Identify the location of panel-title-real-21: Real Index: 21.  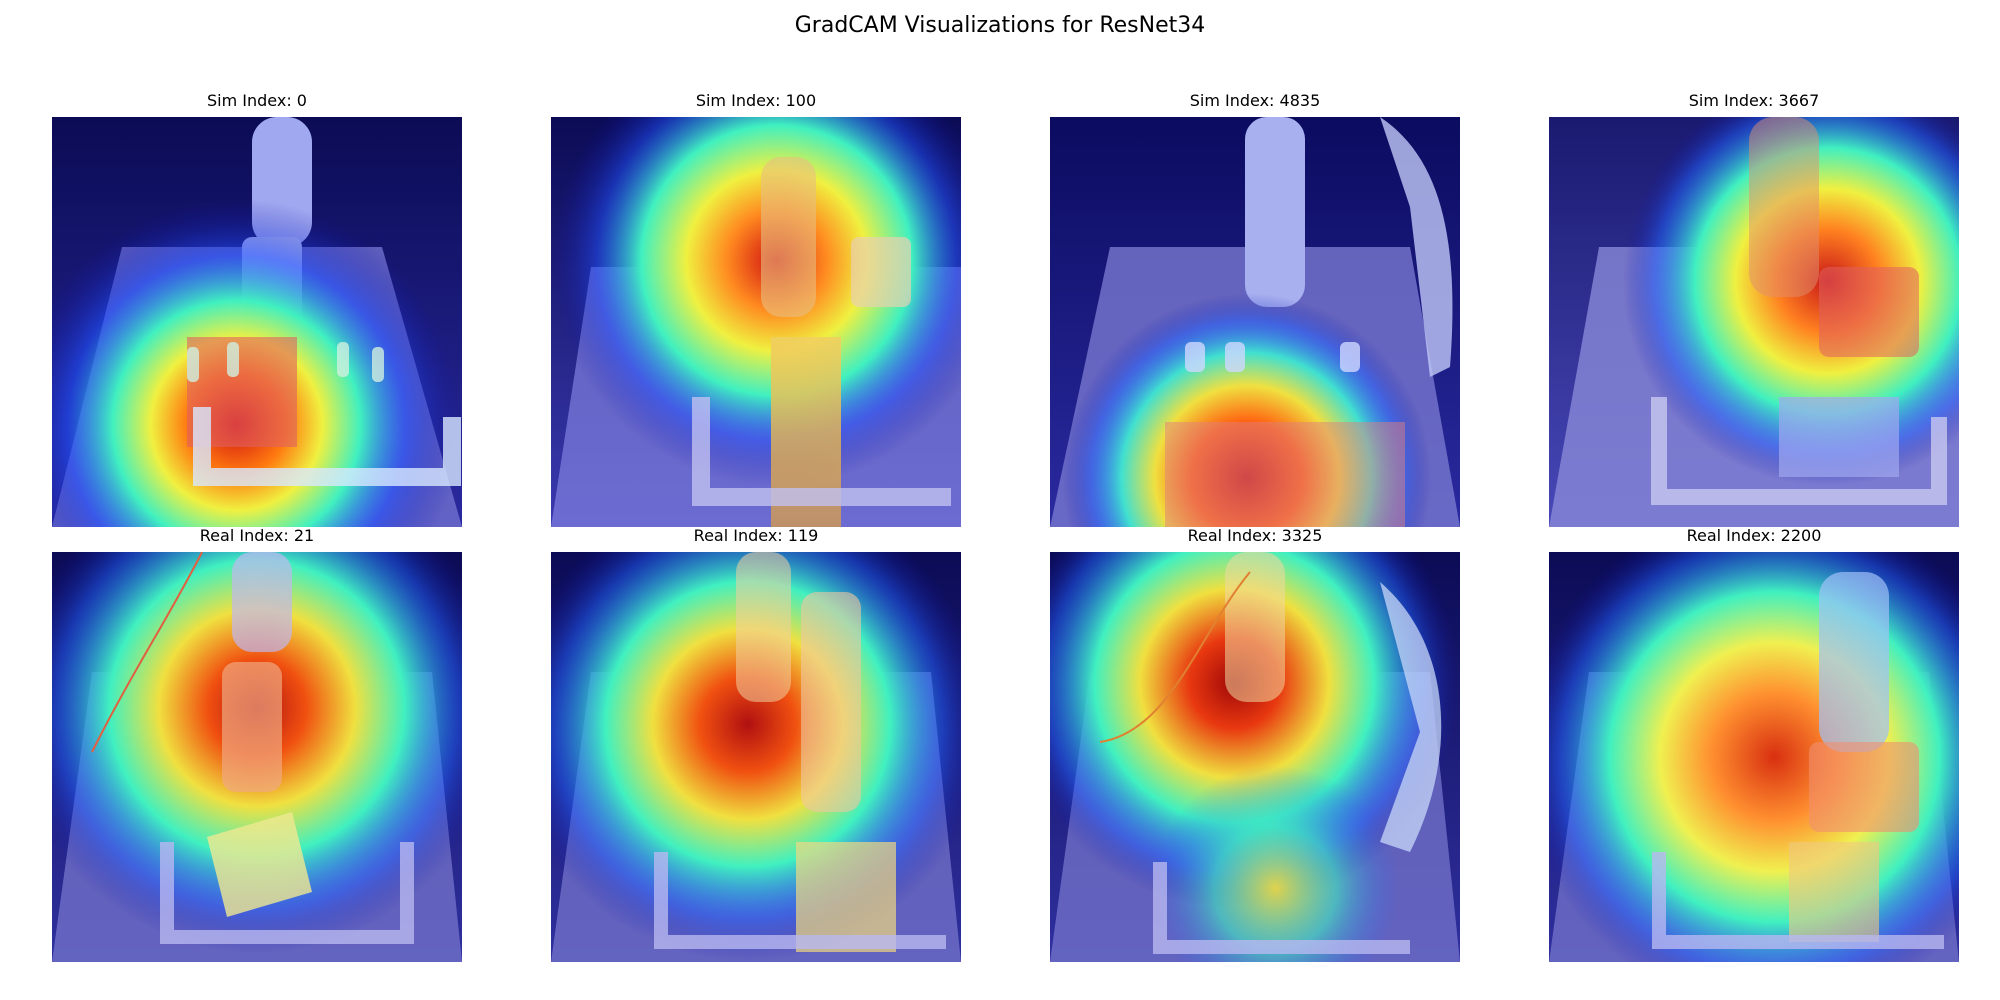
(257, 535).